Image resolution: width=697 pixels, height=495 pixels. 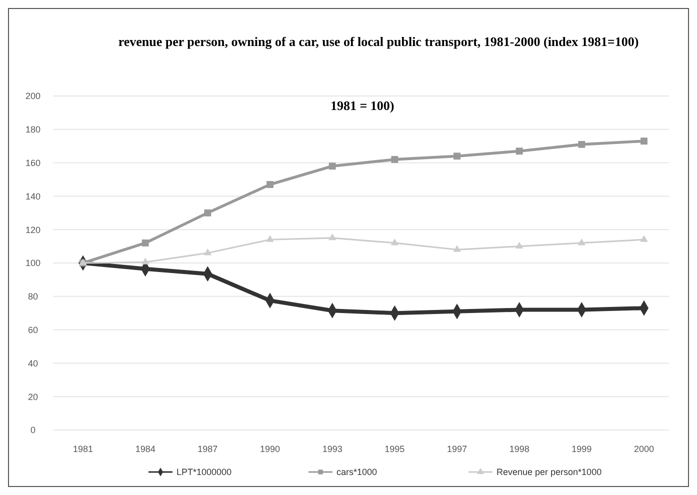 I want to click on x-tick-label: 1998, so click(x=519, y=449).